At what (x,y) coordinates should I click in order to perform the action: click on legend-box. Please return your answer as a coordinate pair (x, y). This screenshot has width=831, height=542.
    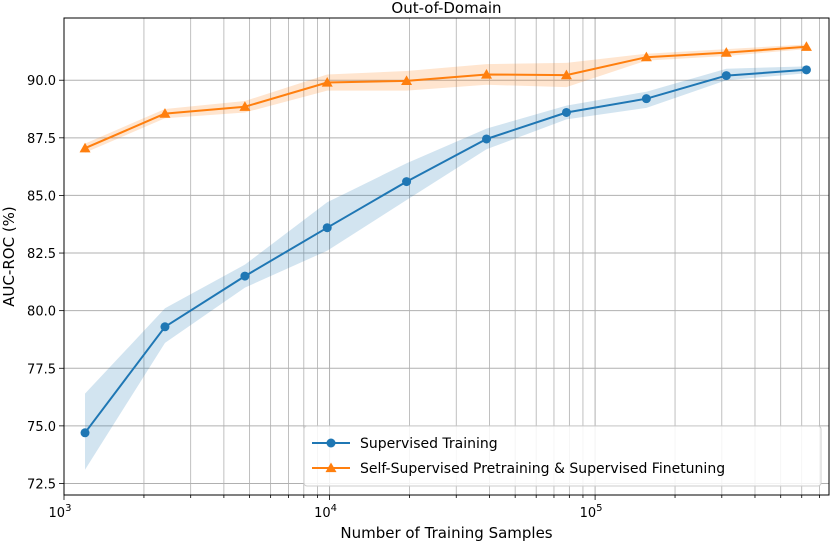
    Looking at the image, I should click on (562, 456).